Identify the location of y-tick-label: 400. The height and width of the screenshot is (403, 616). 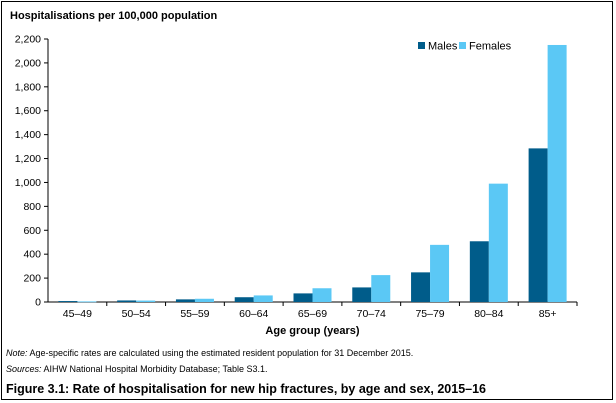
(32, 255).